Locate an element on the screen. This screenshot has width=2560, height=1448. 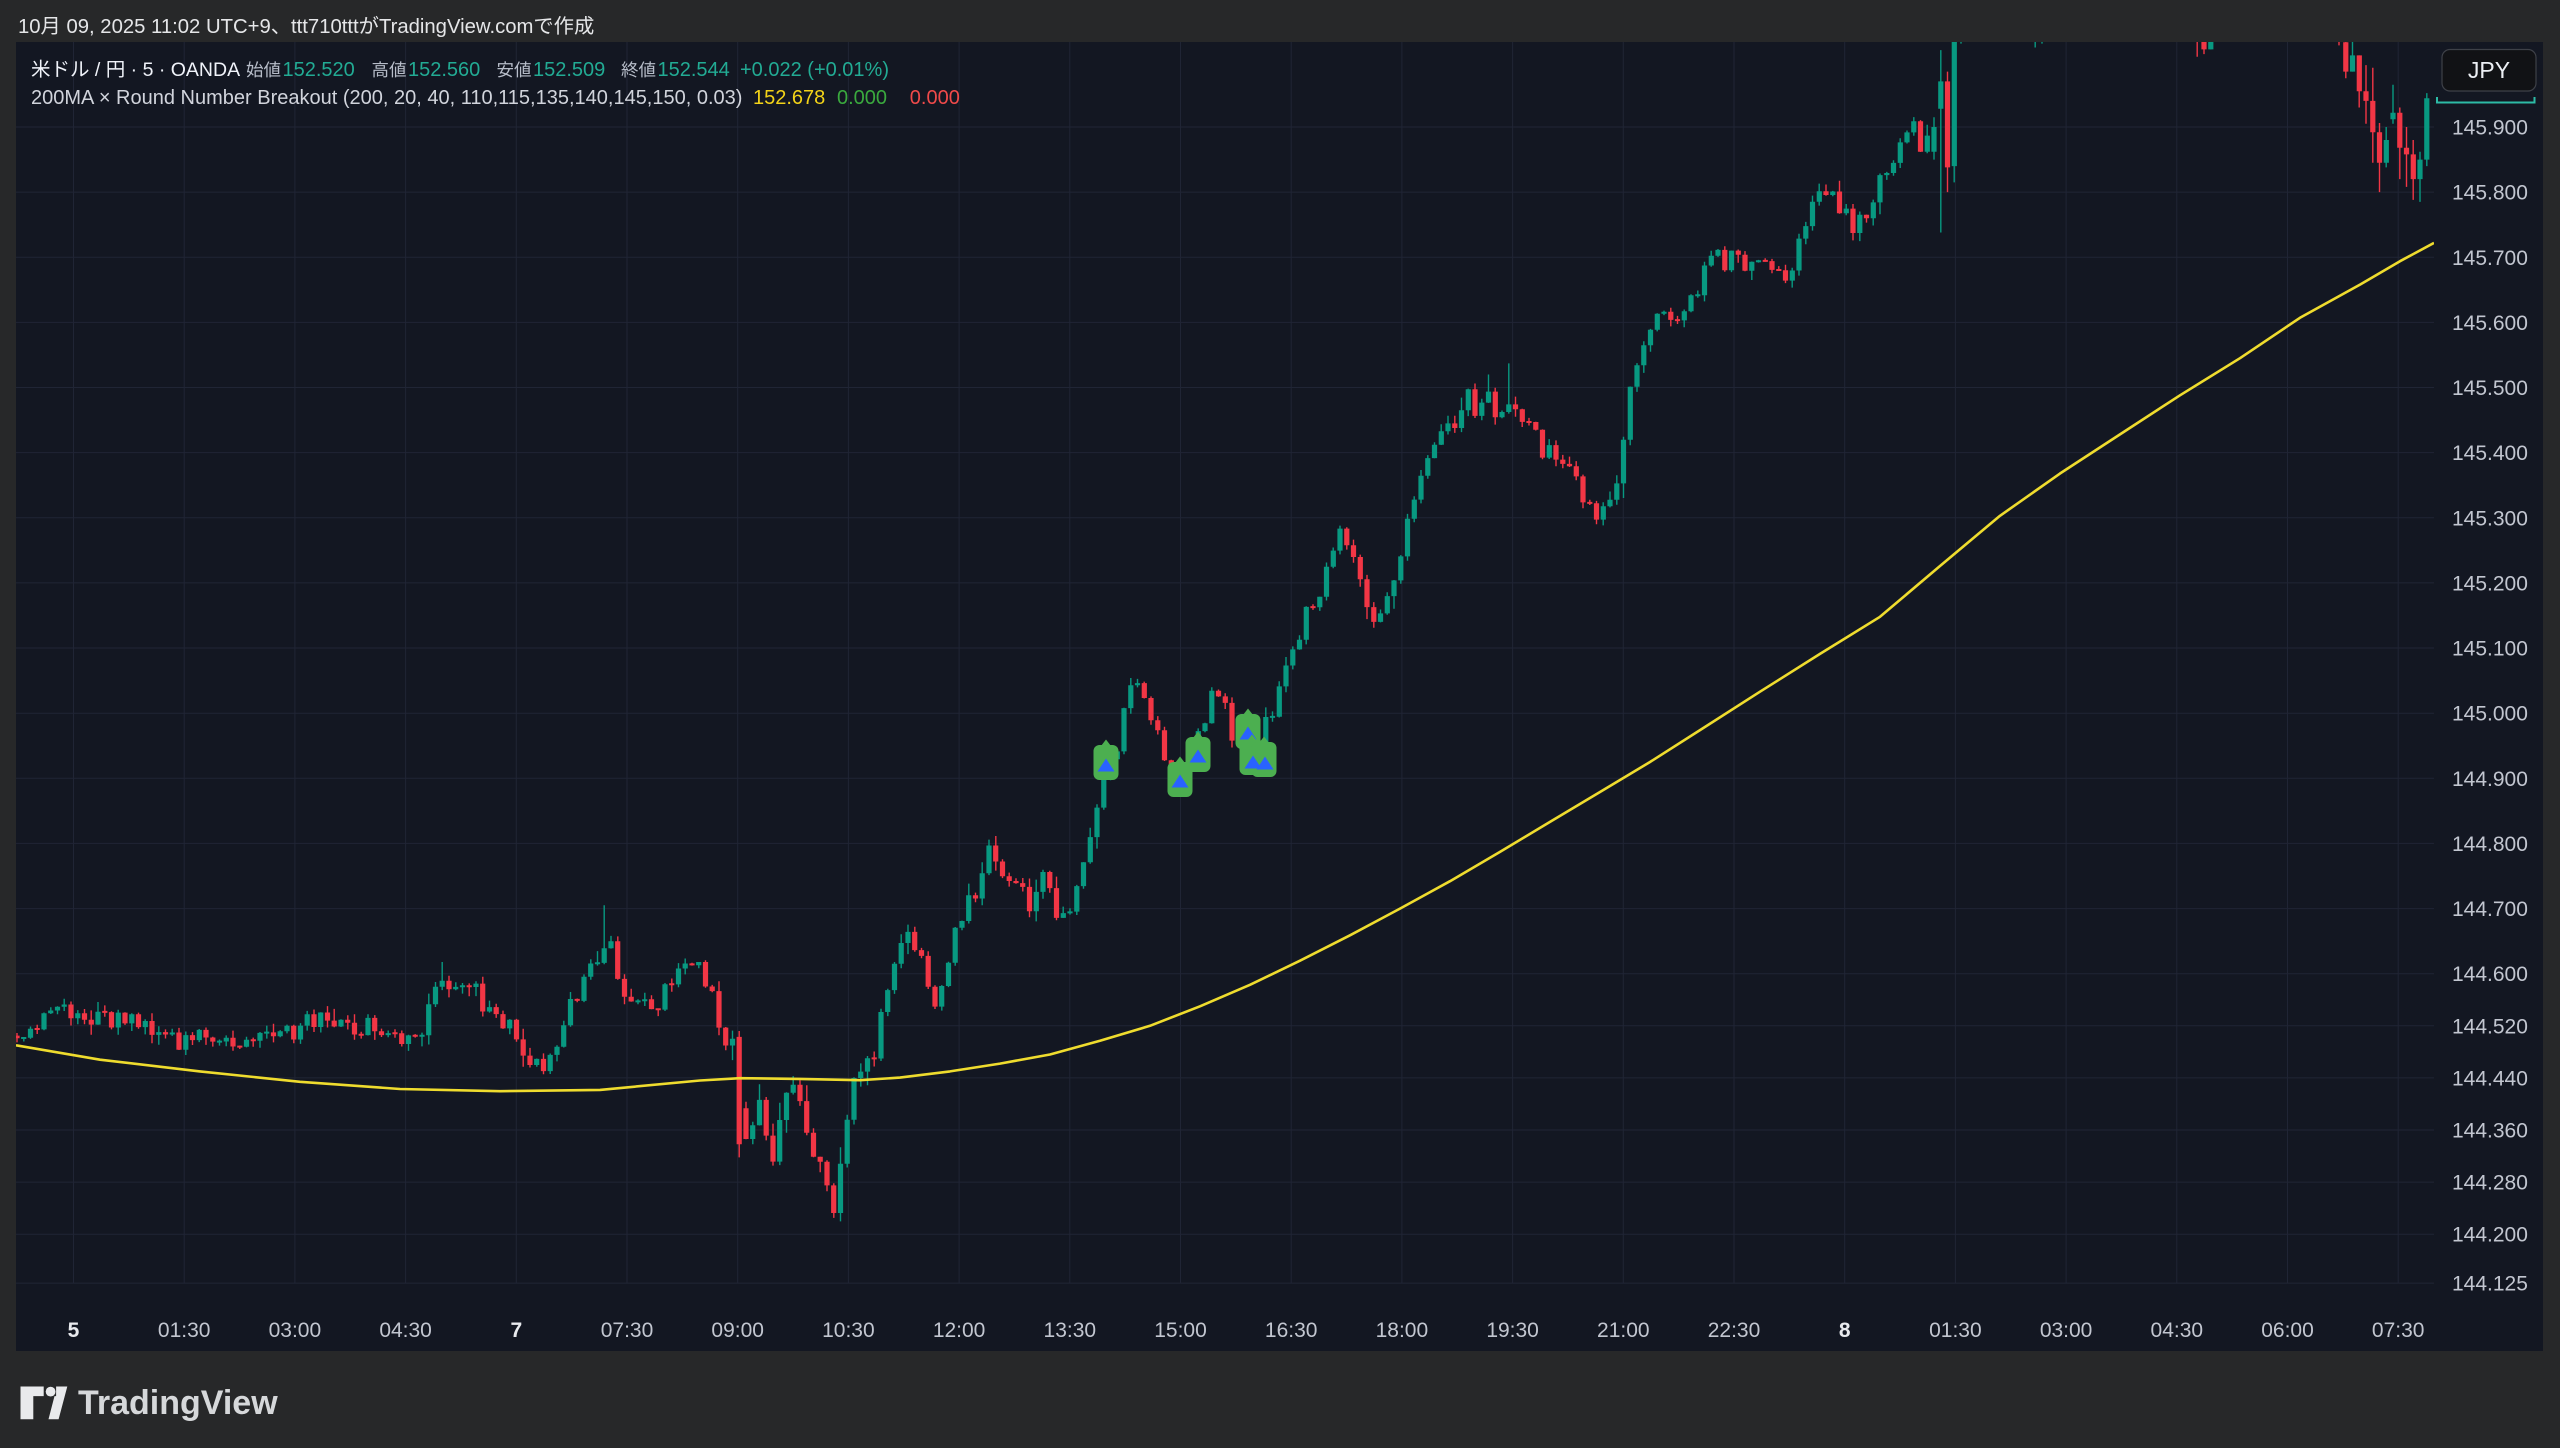
svg-text: 144.200 is located at coordinates (2490, 1235).